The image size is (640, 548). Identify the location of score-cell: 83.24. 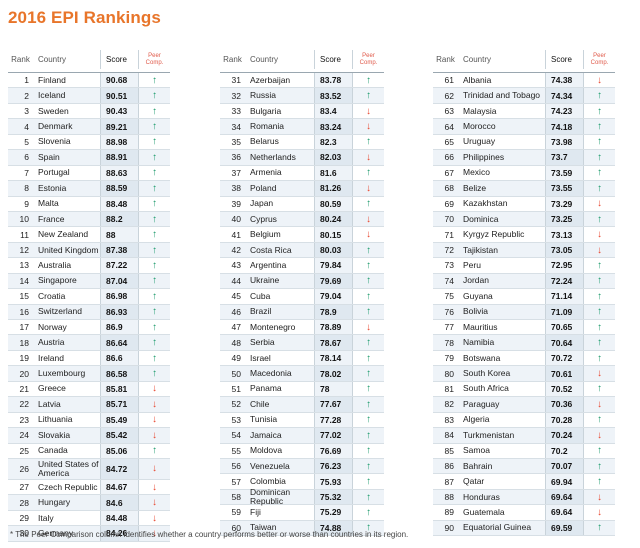
(333, 126).